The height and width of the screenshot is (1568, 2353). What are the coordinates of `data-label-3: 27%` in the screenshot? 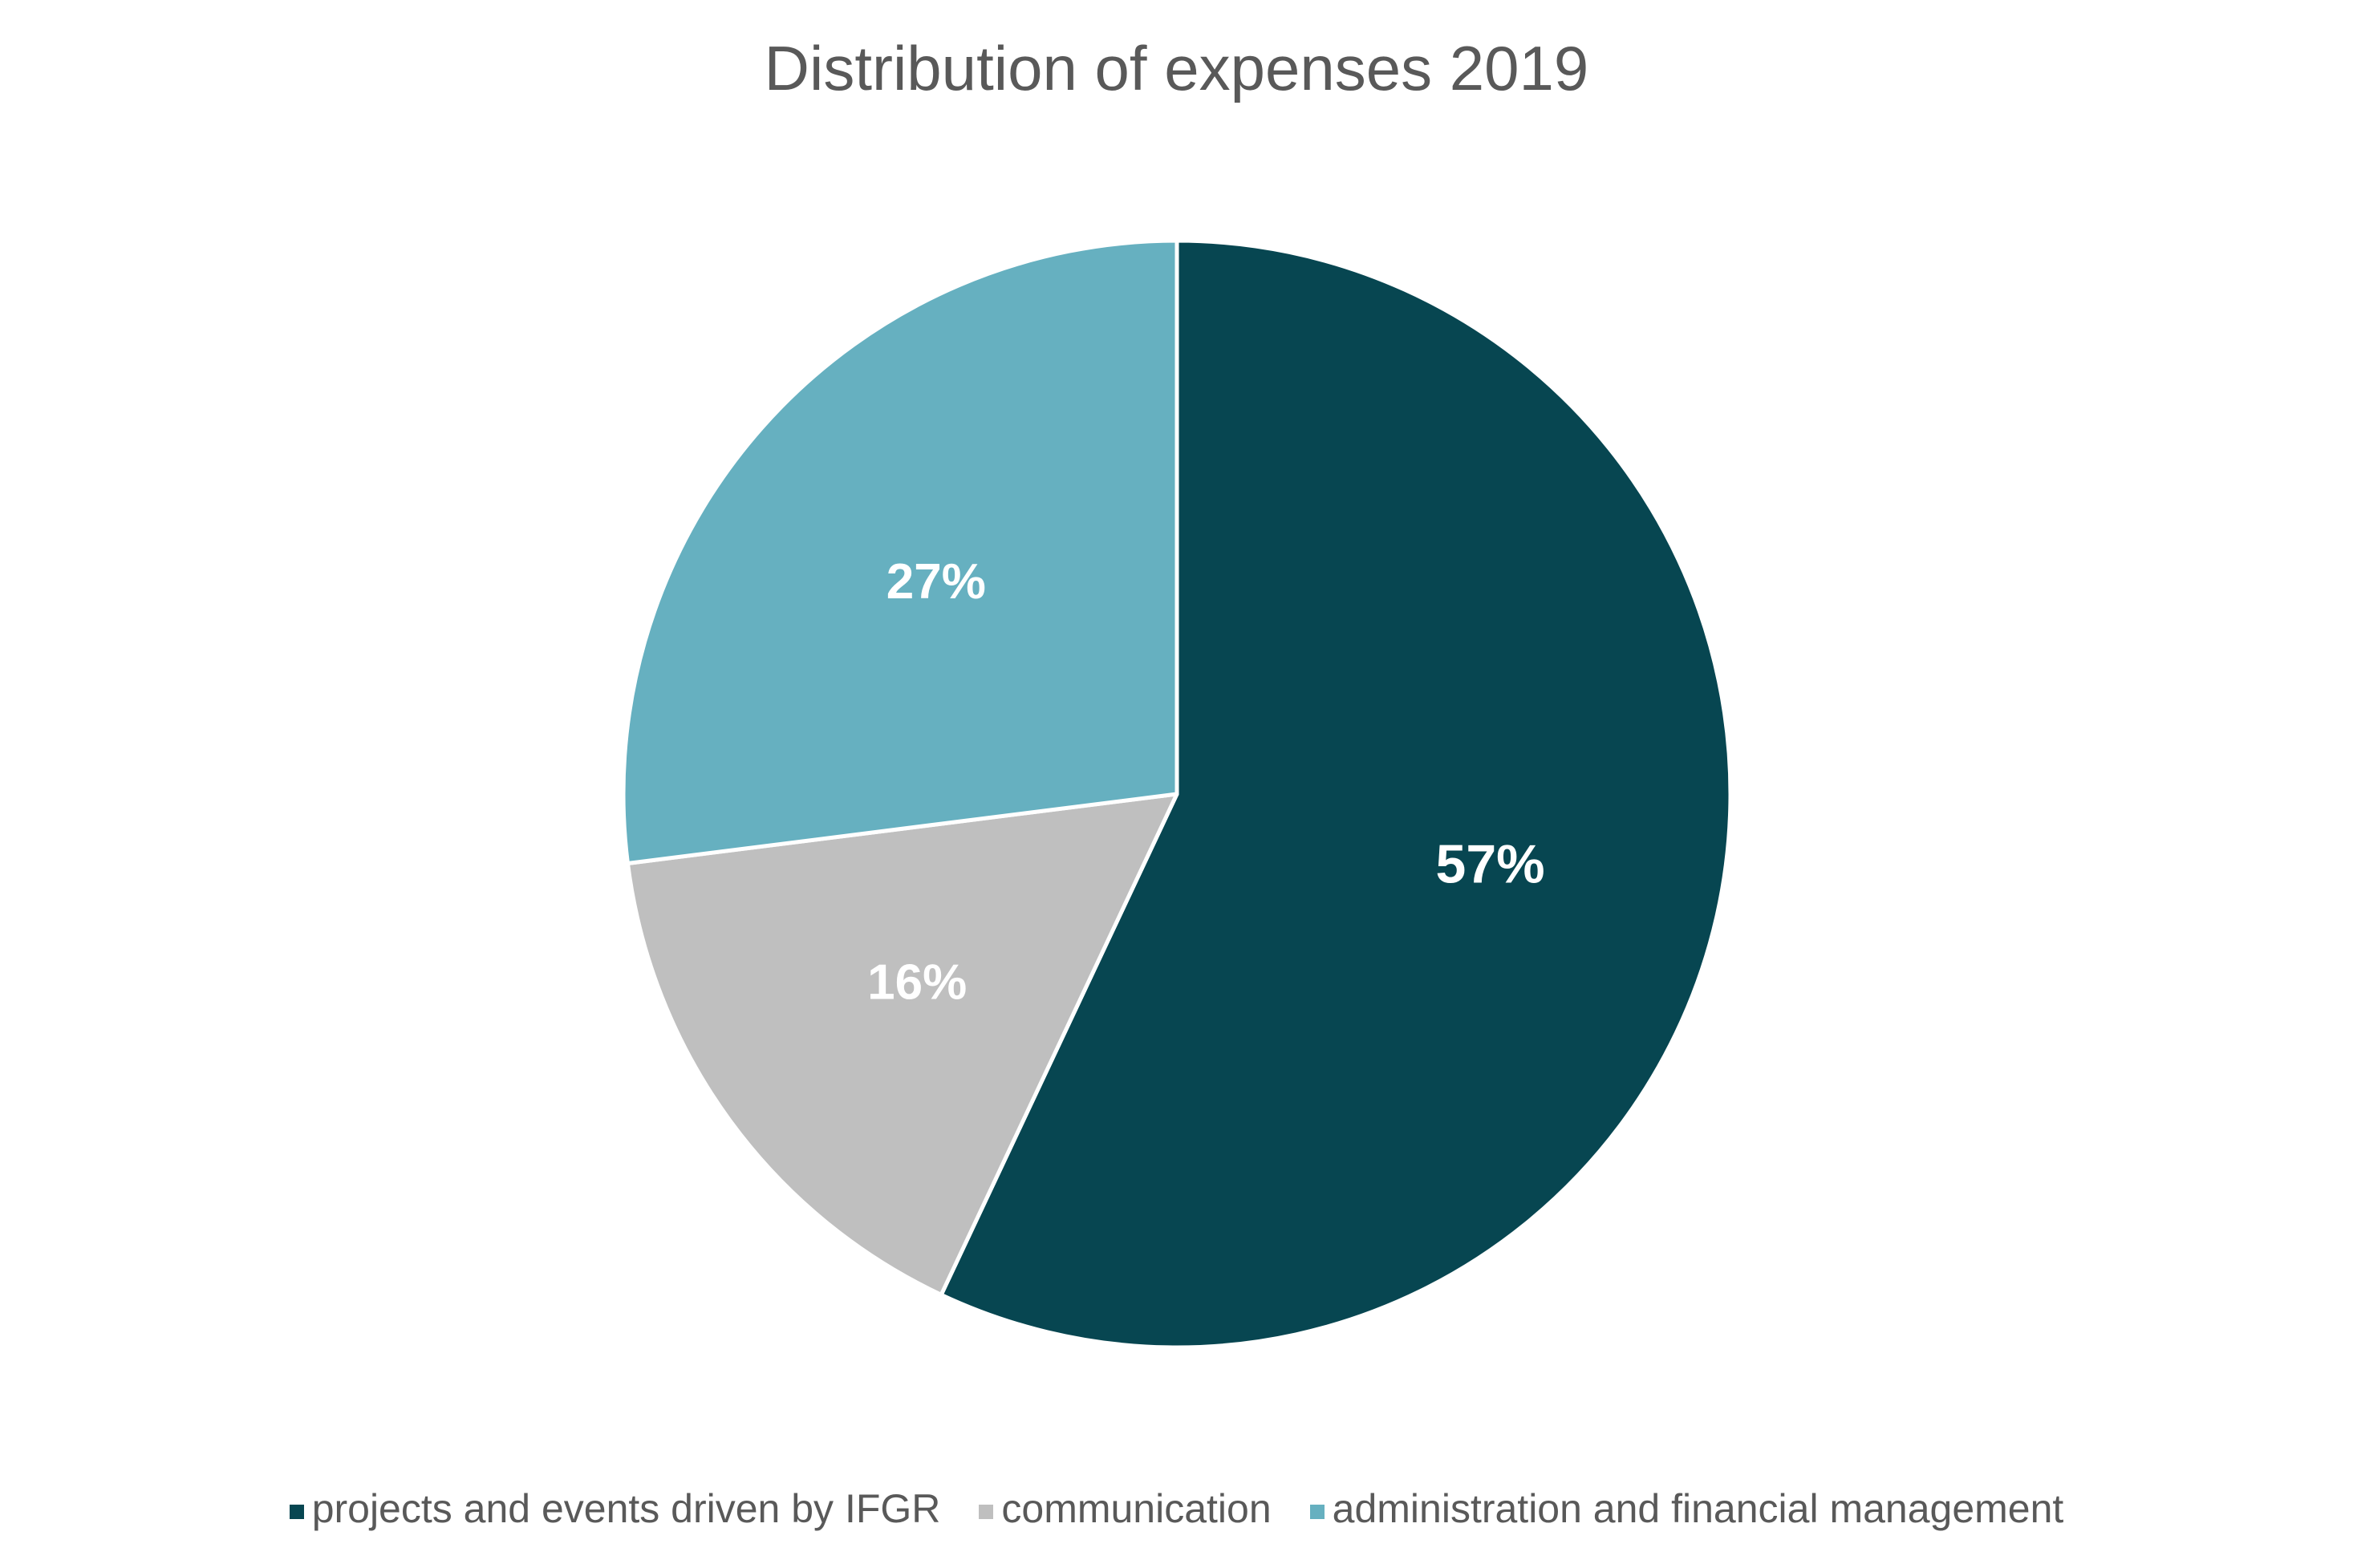 It's located at (936, 582).